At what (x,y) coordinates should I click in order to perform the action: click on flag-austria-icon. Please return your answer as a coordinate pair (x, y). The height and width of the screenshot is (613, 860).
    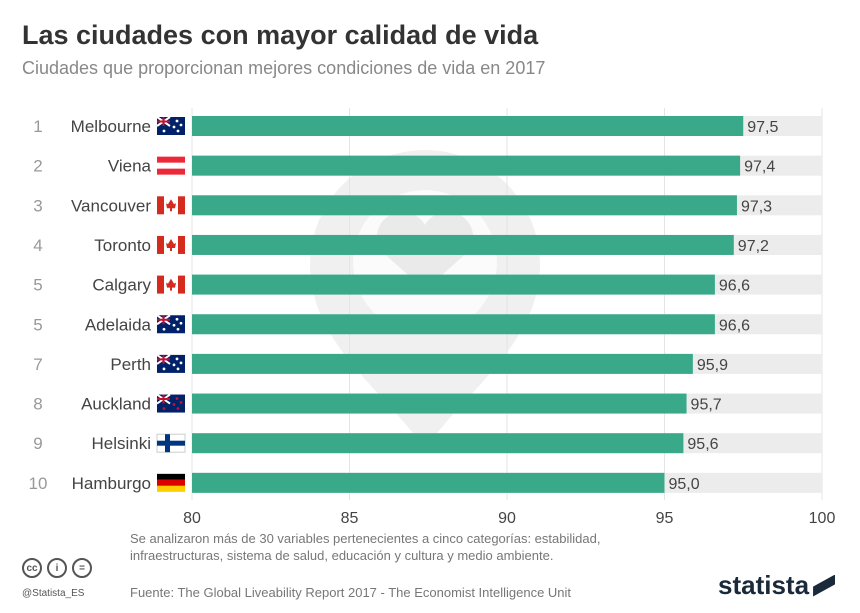
    Looking at the image, I should click on (171, 165).